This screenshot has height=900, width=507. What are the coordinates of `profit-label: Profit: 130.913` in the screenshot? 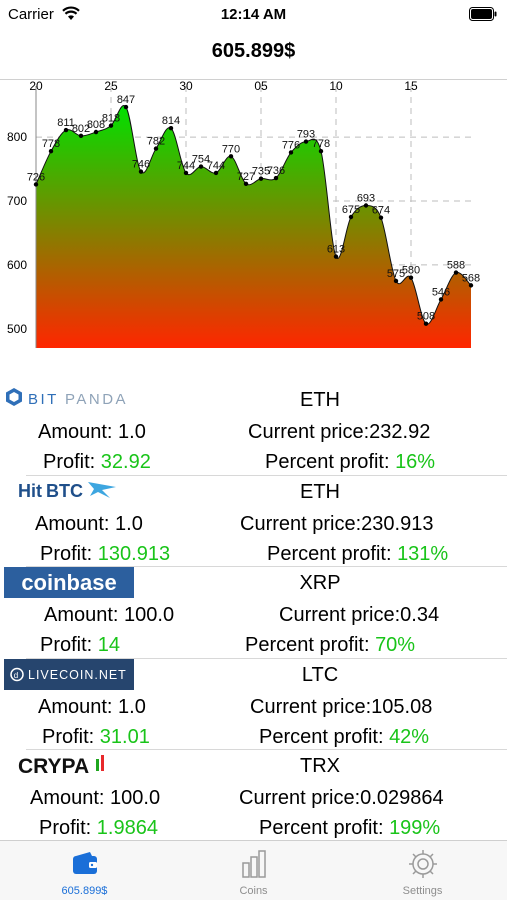 It's located at (105, 554).